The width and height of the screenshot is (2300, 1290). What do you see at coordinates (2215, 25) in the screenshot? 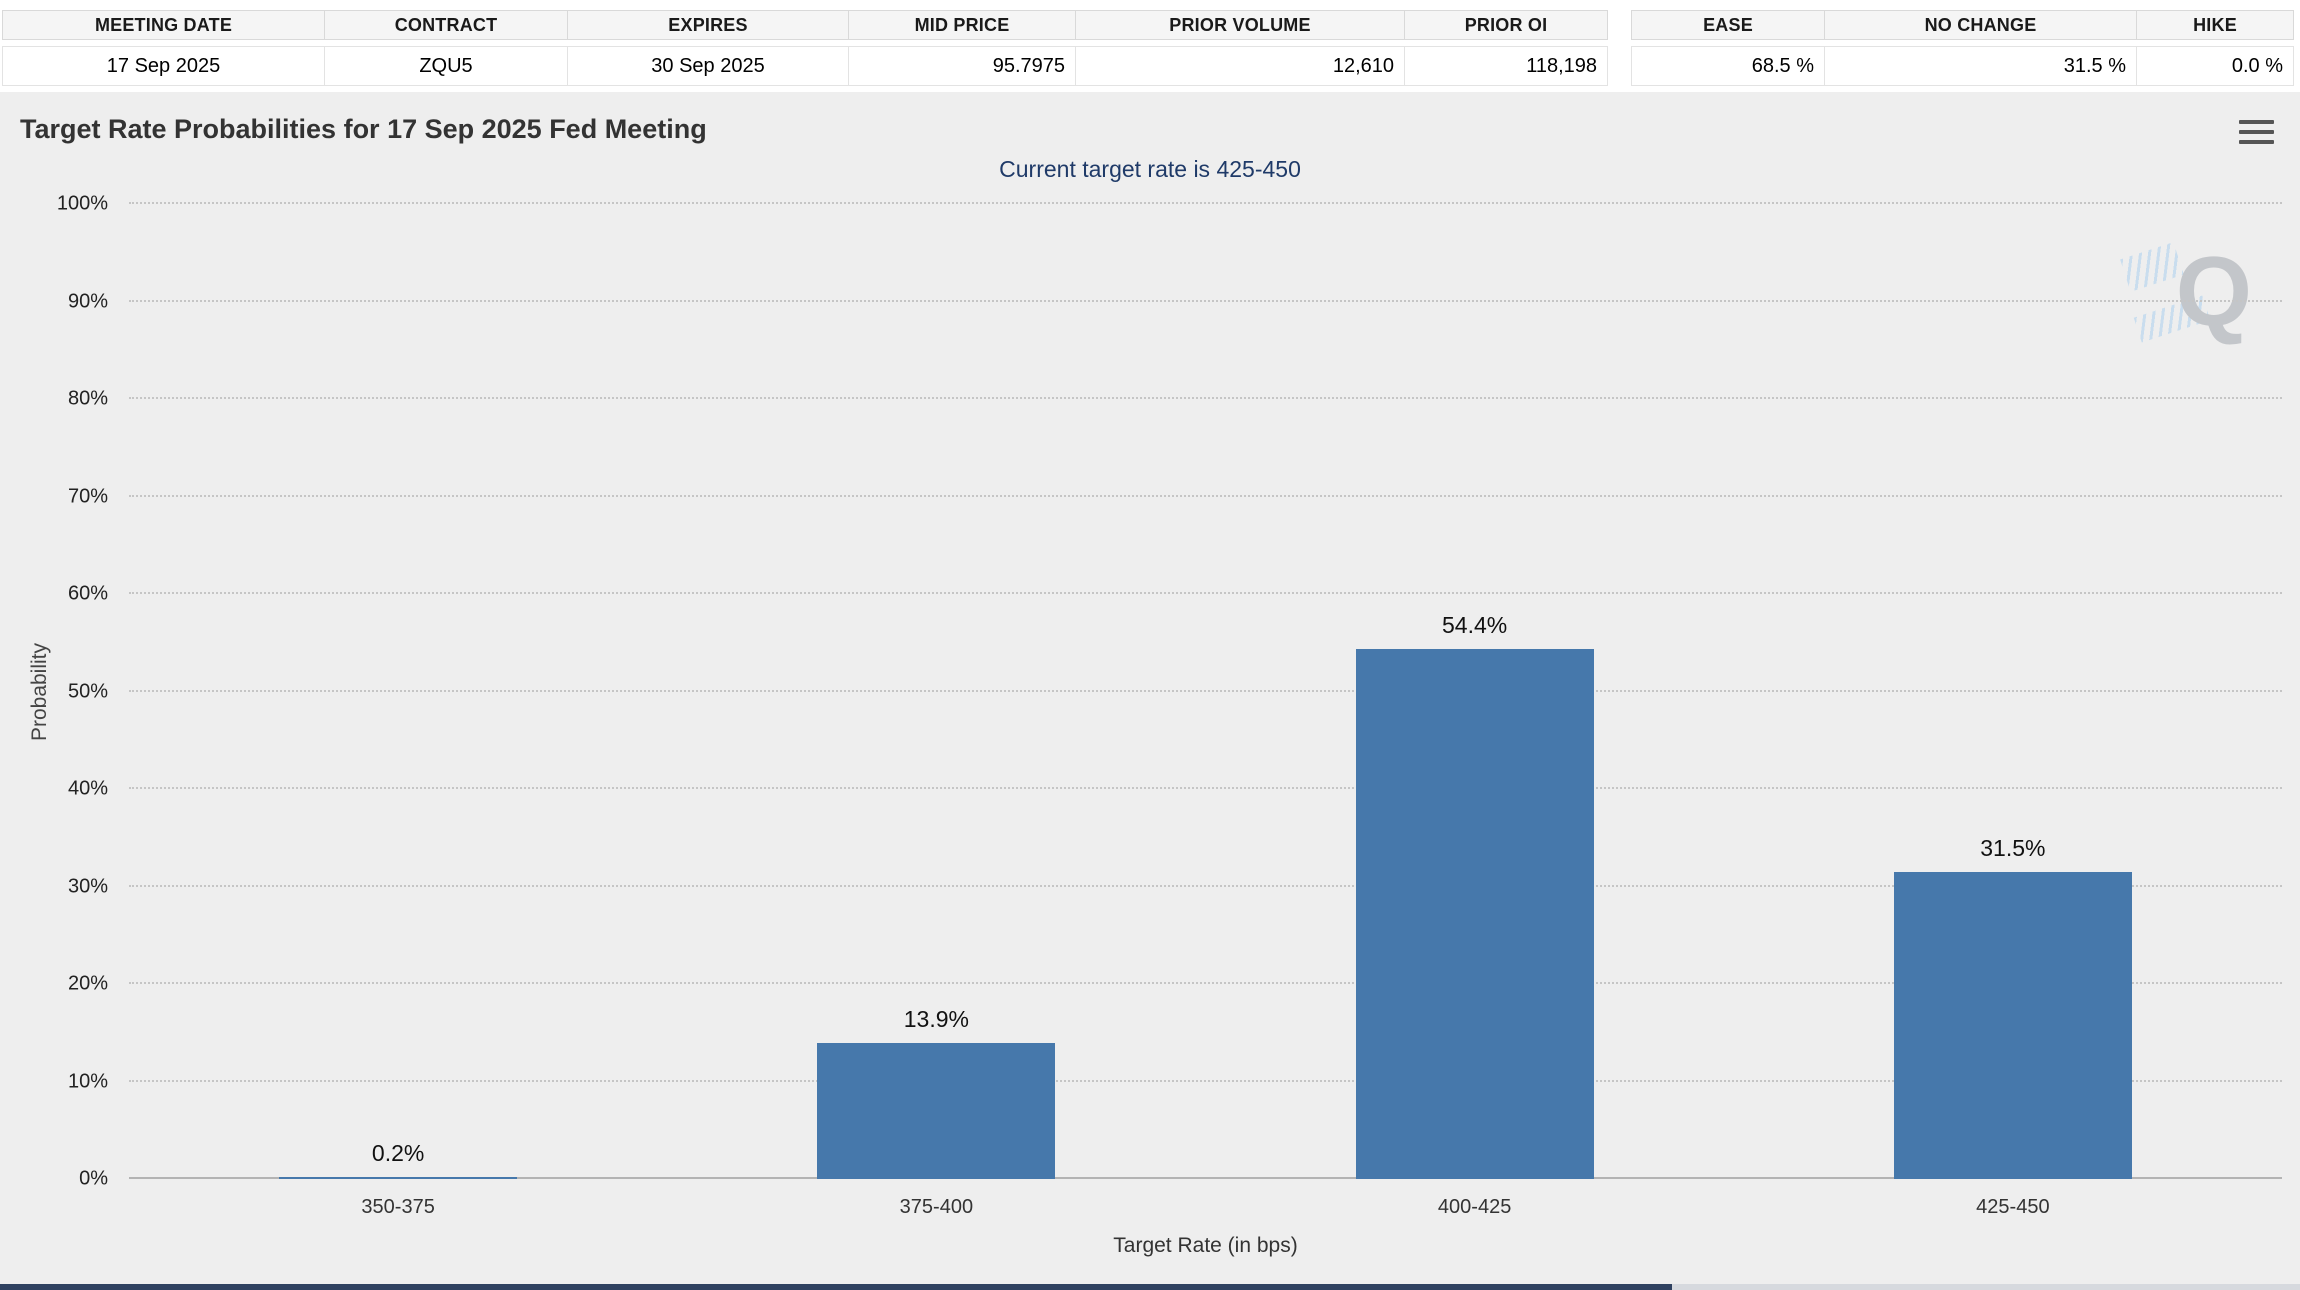
I see `header-hike: HIKE` at bounding box center [2215, 25].